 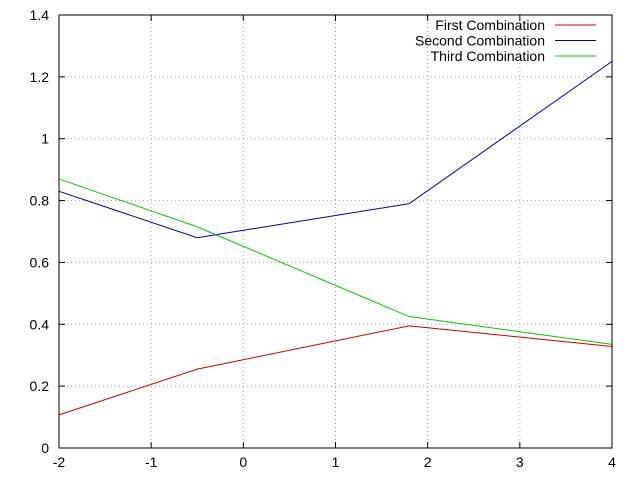 What do you see at coordinates (40, 201) in the screenshot?
I see `y-tick-label: 0.8` at bounding box center [40, 201].